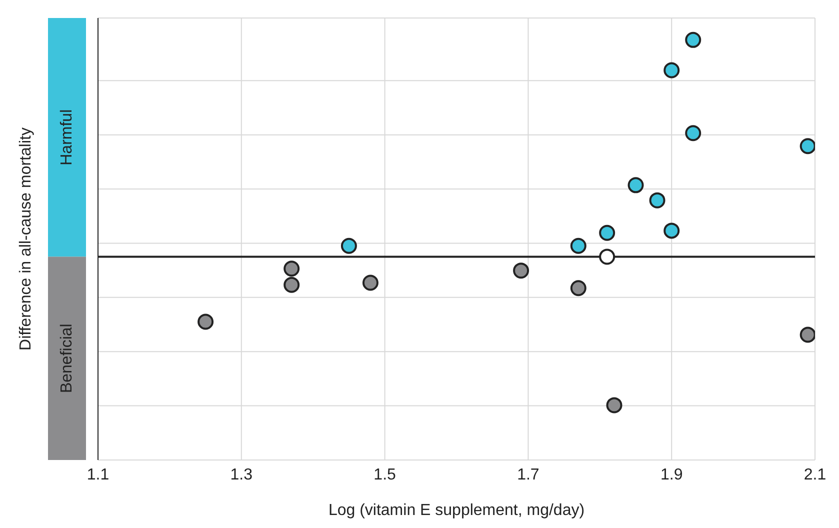 The height and width of the screenshot is (528, 839). I want to click on x-tick-label: 1.7, so click(528, 475).